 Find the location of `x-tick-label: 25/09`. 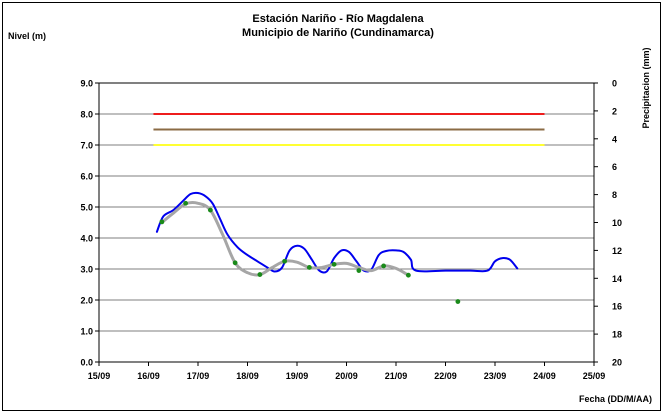

x-tick-label: 25/09 is located at coordinates (594, 376).